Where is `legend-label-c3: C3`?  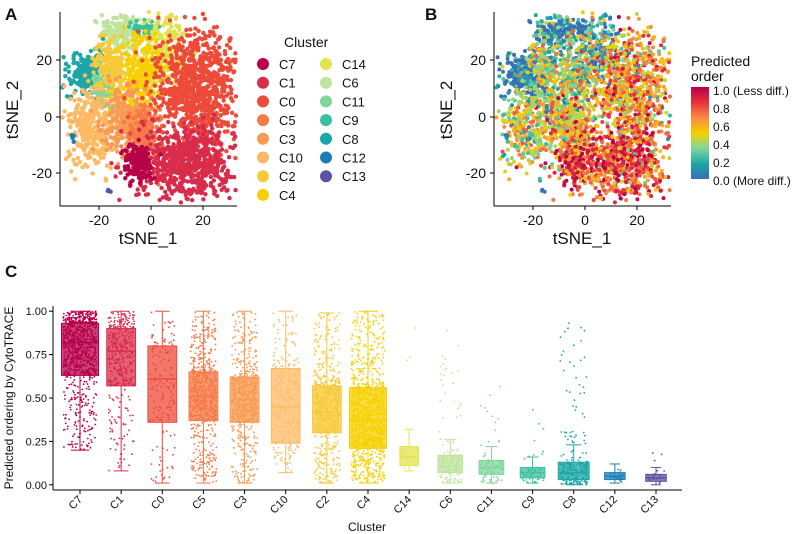 legend-label-c3: C3 is located at coordinates (287, 139).